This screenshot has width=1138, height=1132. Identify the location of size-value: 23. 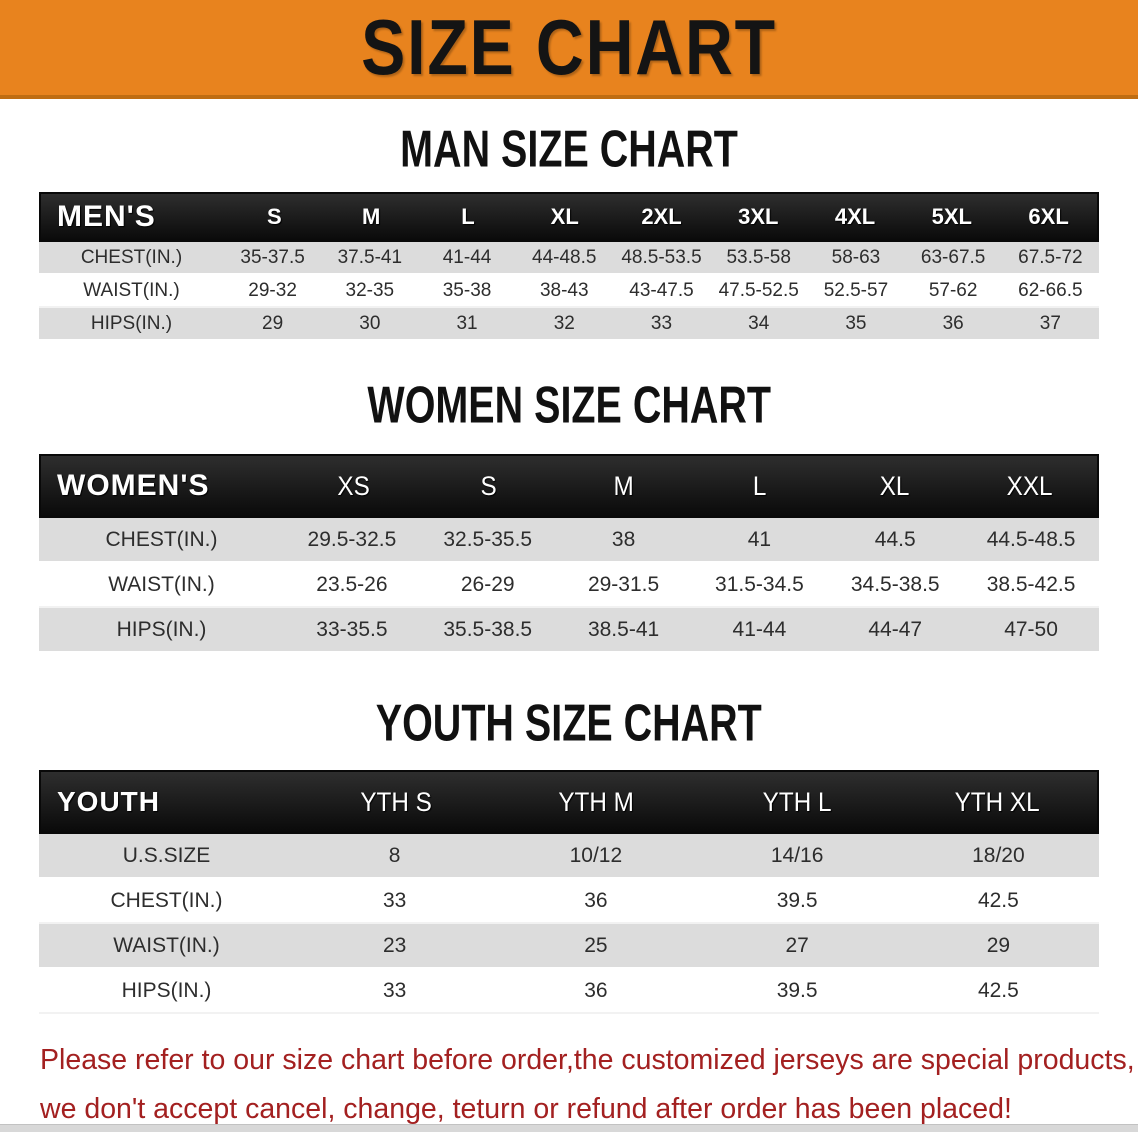
(394, 945).